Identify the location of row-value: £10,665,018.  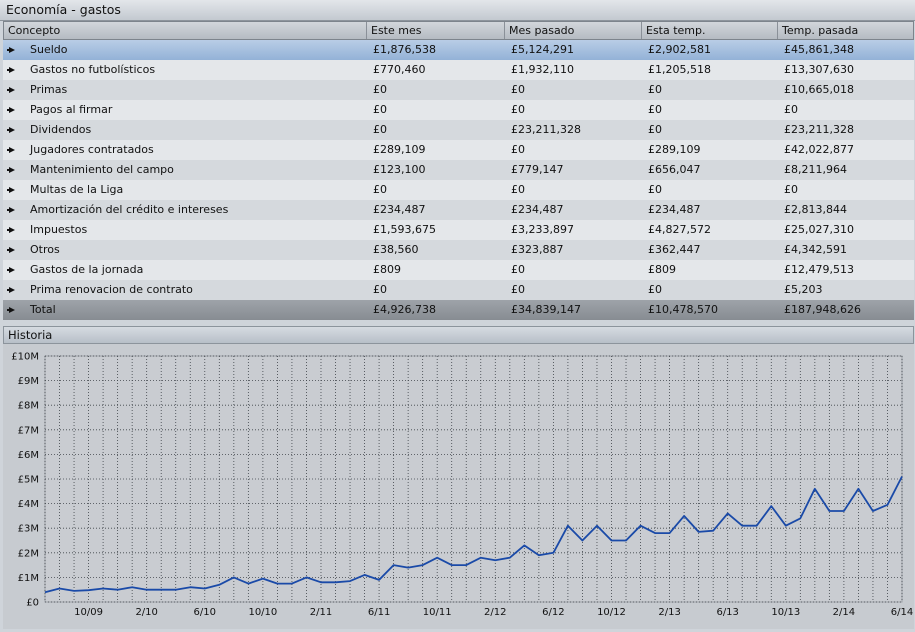
(819, 89).